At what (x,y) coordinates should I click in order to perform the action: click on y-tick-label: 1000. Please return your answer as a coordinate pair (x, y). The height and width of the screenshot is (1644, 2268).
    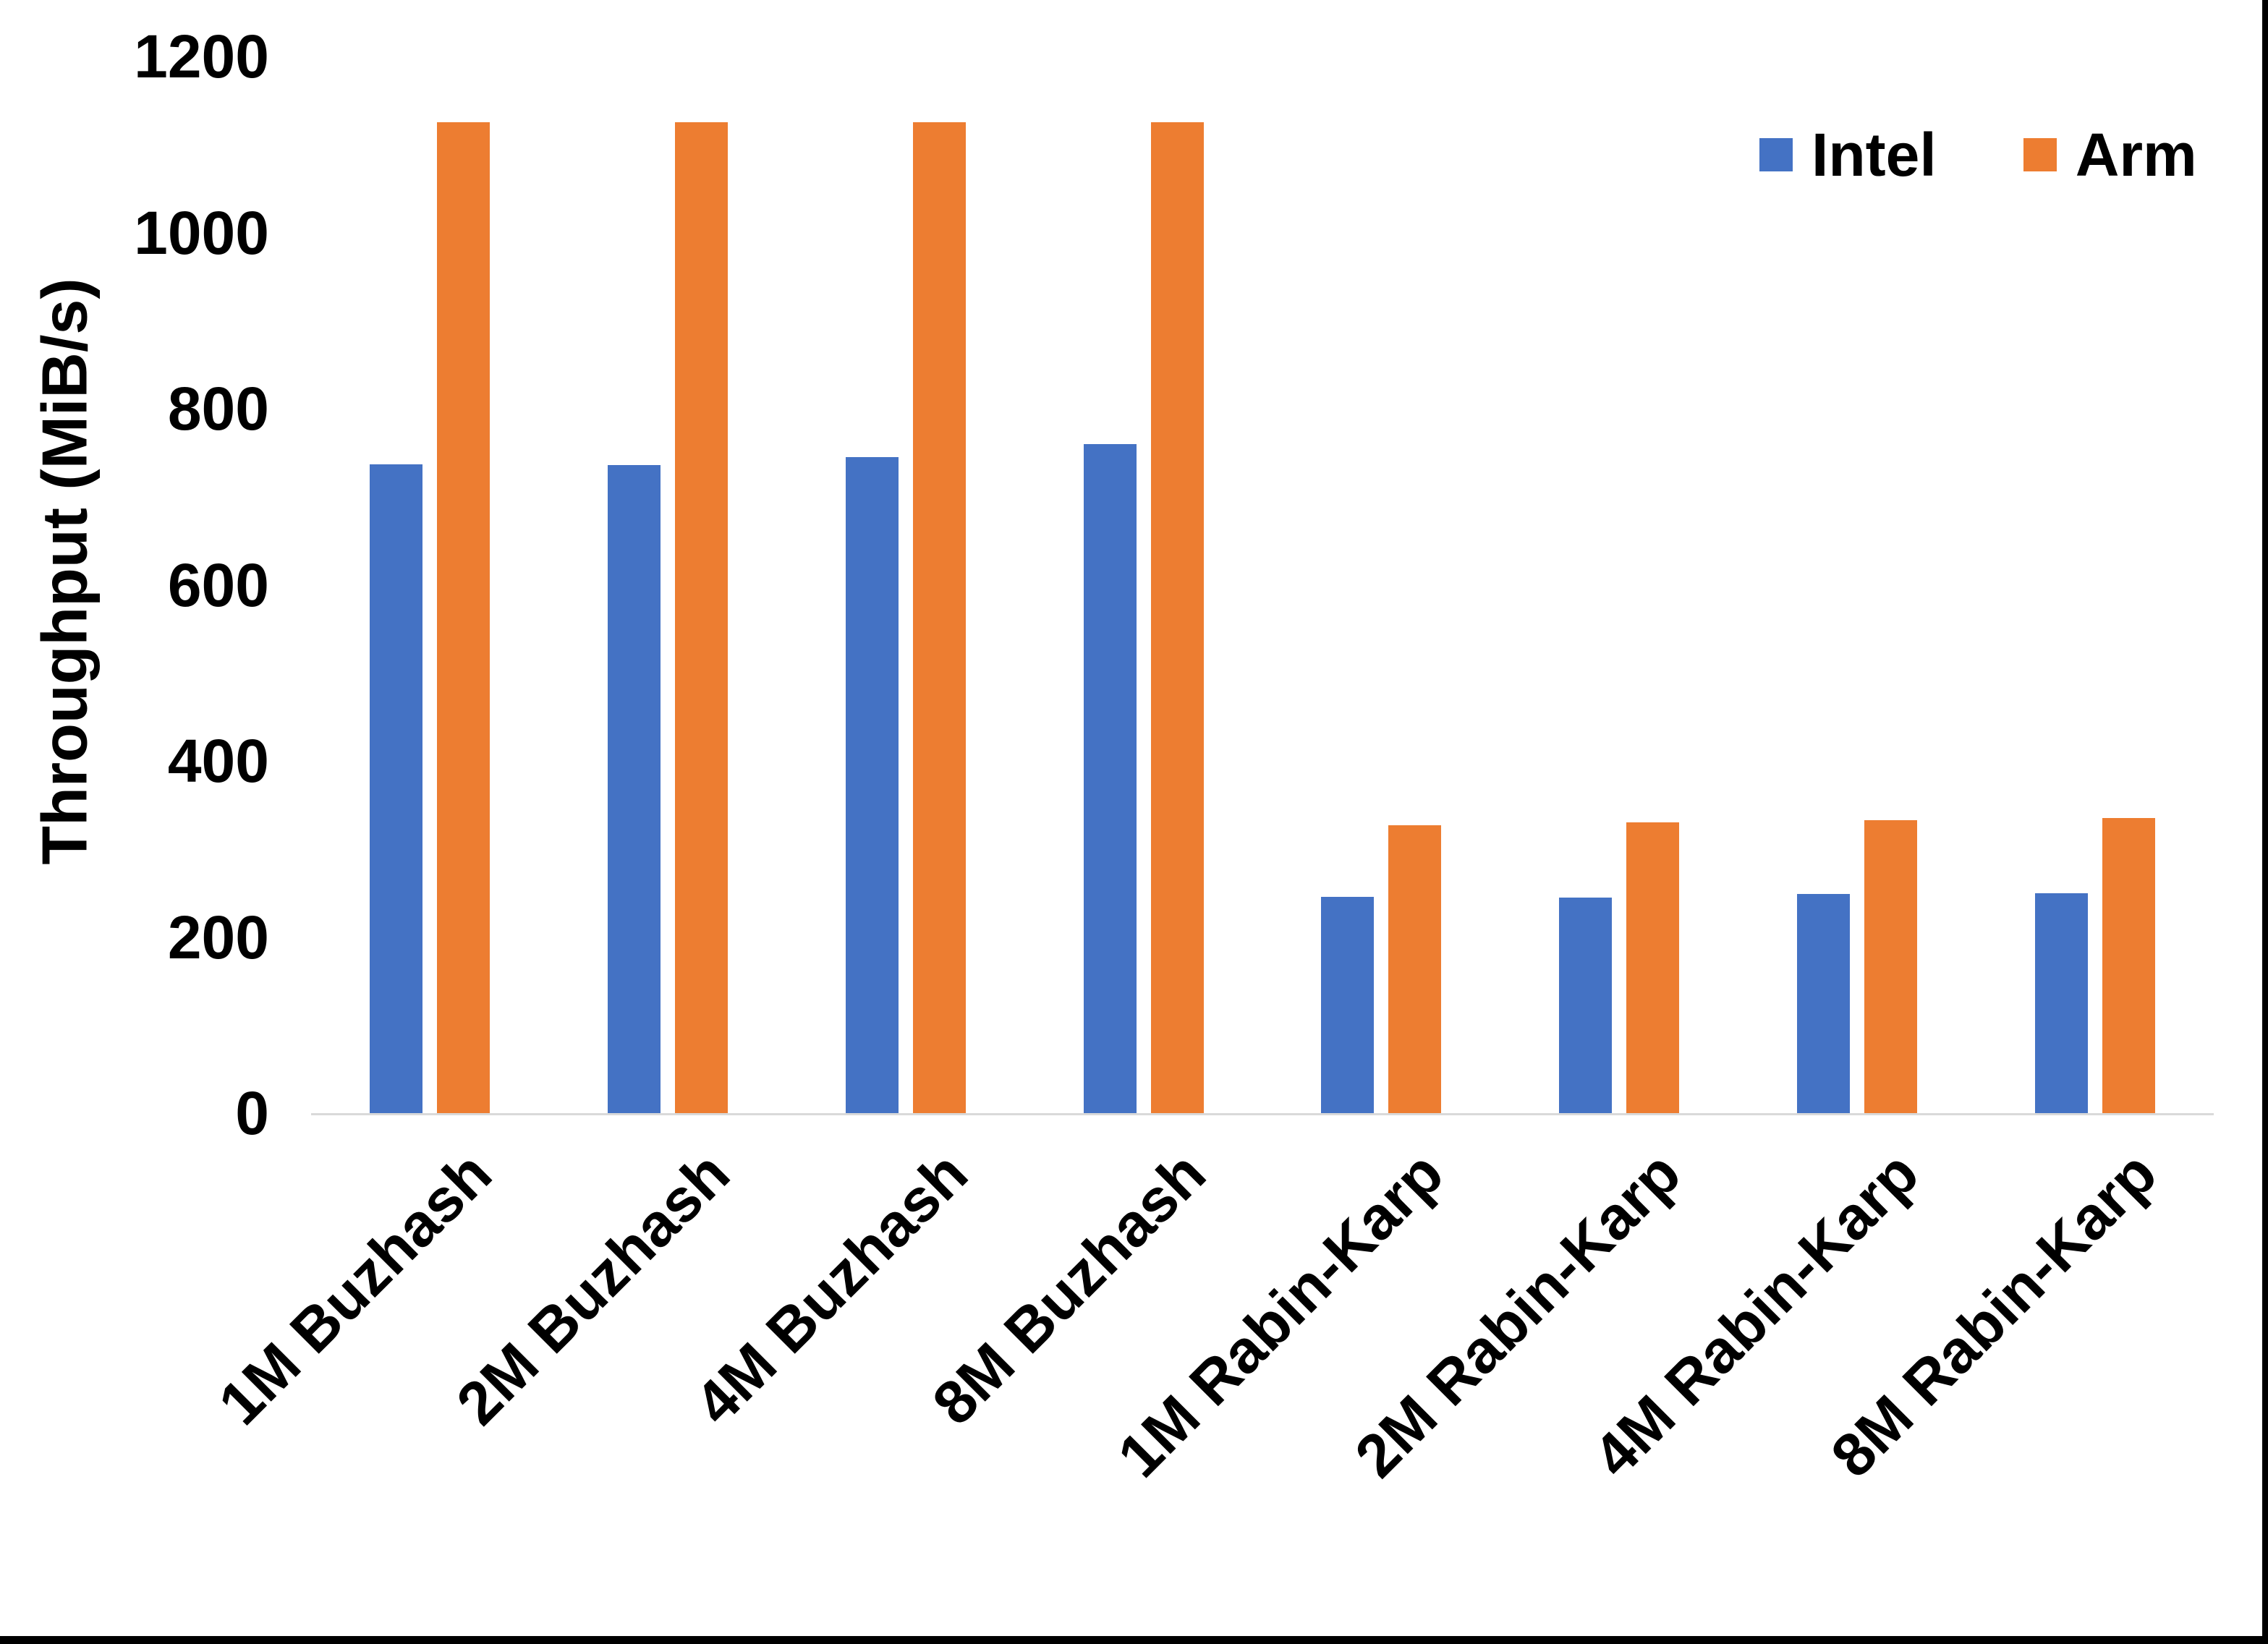
    Looking at the image, I should click on (201, 232).